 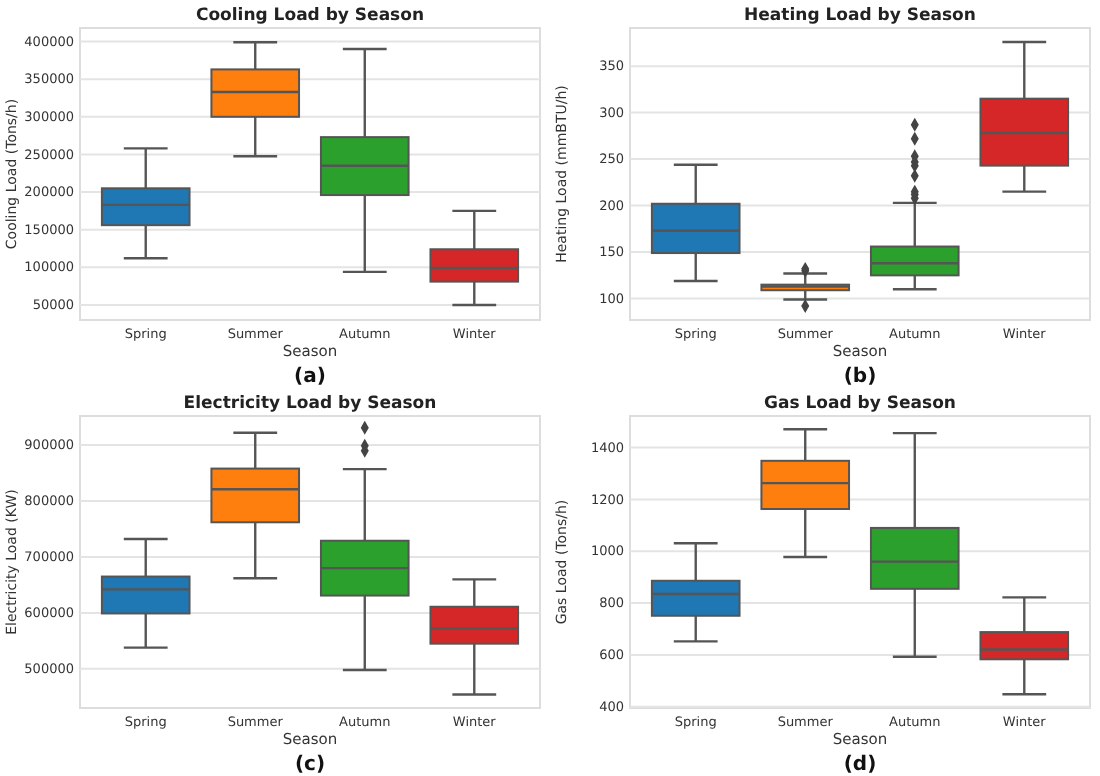 What do you see at coordinates (860, 404) in the screenshot?
I see `chart-title: Gas Load by Season` at bounding box center [860, 404].